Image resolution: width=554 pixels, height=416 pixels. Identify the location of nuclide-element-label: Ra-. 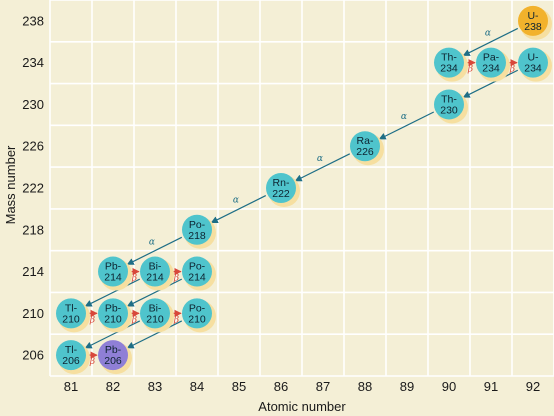
(365, 141).